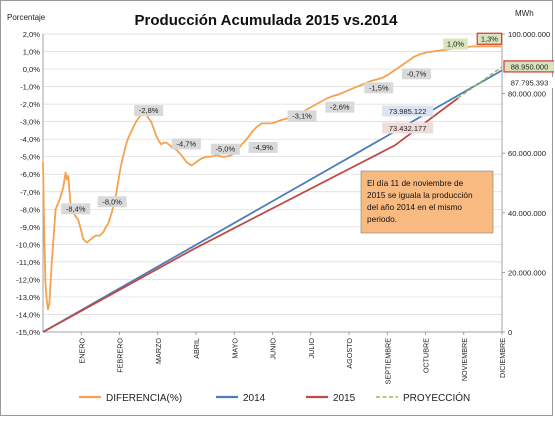 The image size is (555, 422). What do you see at coordinates (382, 219) in the screenshot?
I see `annotation-line: periodo.` at bounding box center [382, 219].